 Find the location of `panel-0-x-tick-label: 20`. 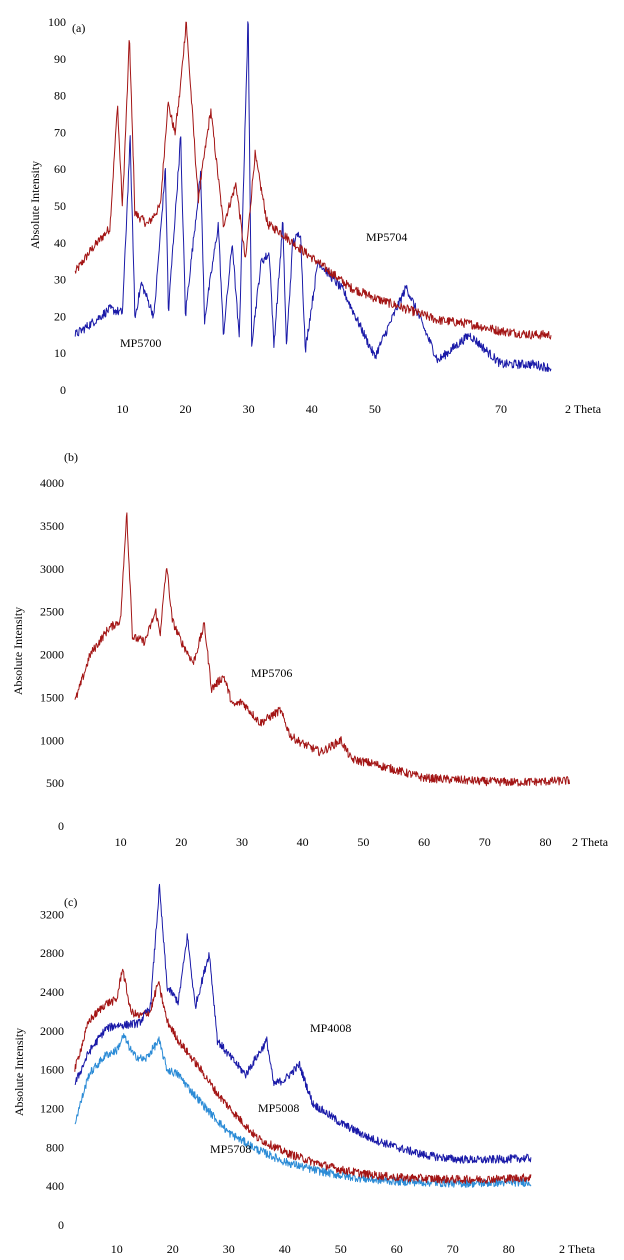

panel-0-x-tick-label: 20 is located at coordinates (186, 409).